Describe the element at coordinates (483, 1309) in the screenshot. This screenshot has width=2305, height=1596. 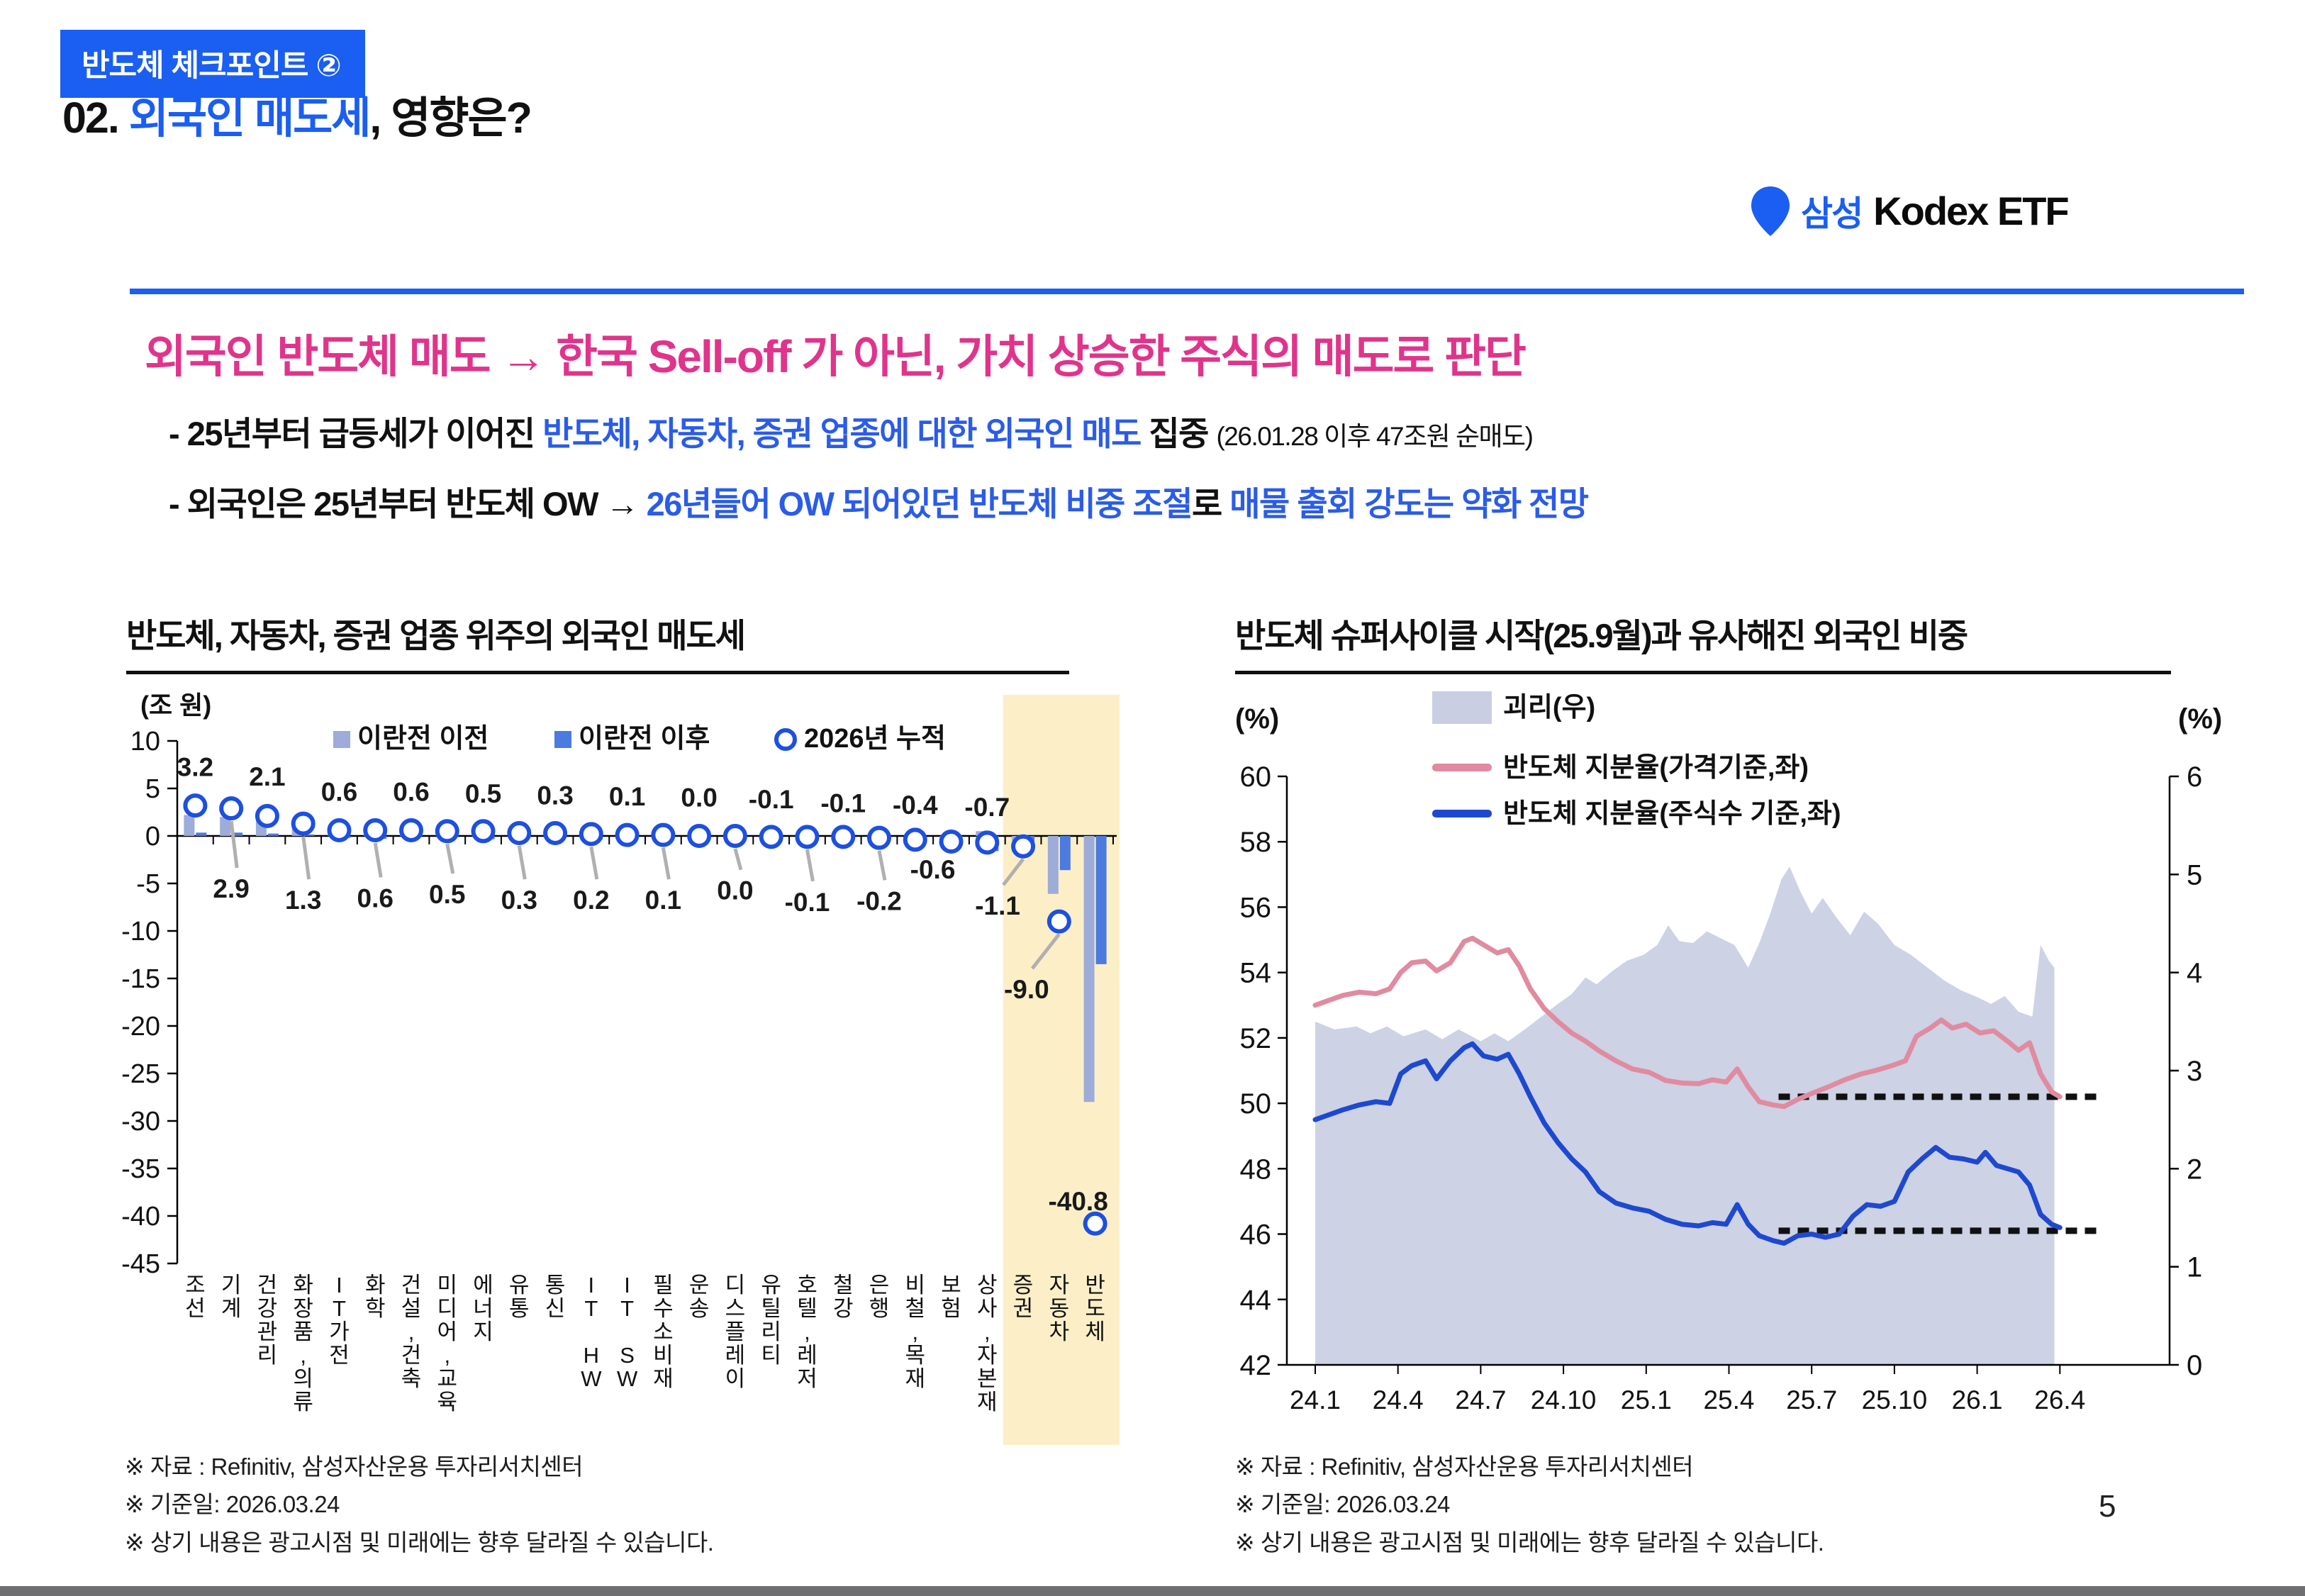
I see `svg-text: 에너지` at that location.